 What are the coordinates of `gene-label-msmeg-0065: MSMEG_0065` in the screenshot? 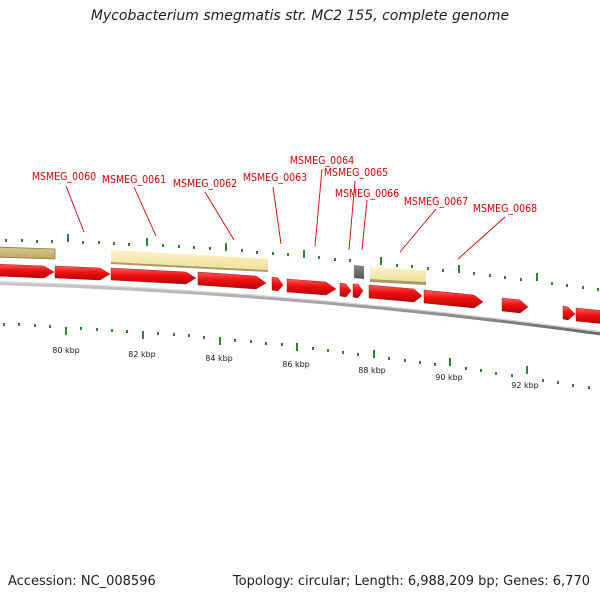 It's located at (356, 173).